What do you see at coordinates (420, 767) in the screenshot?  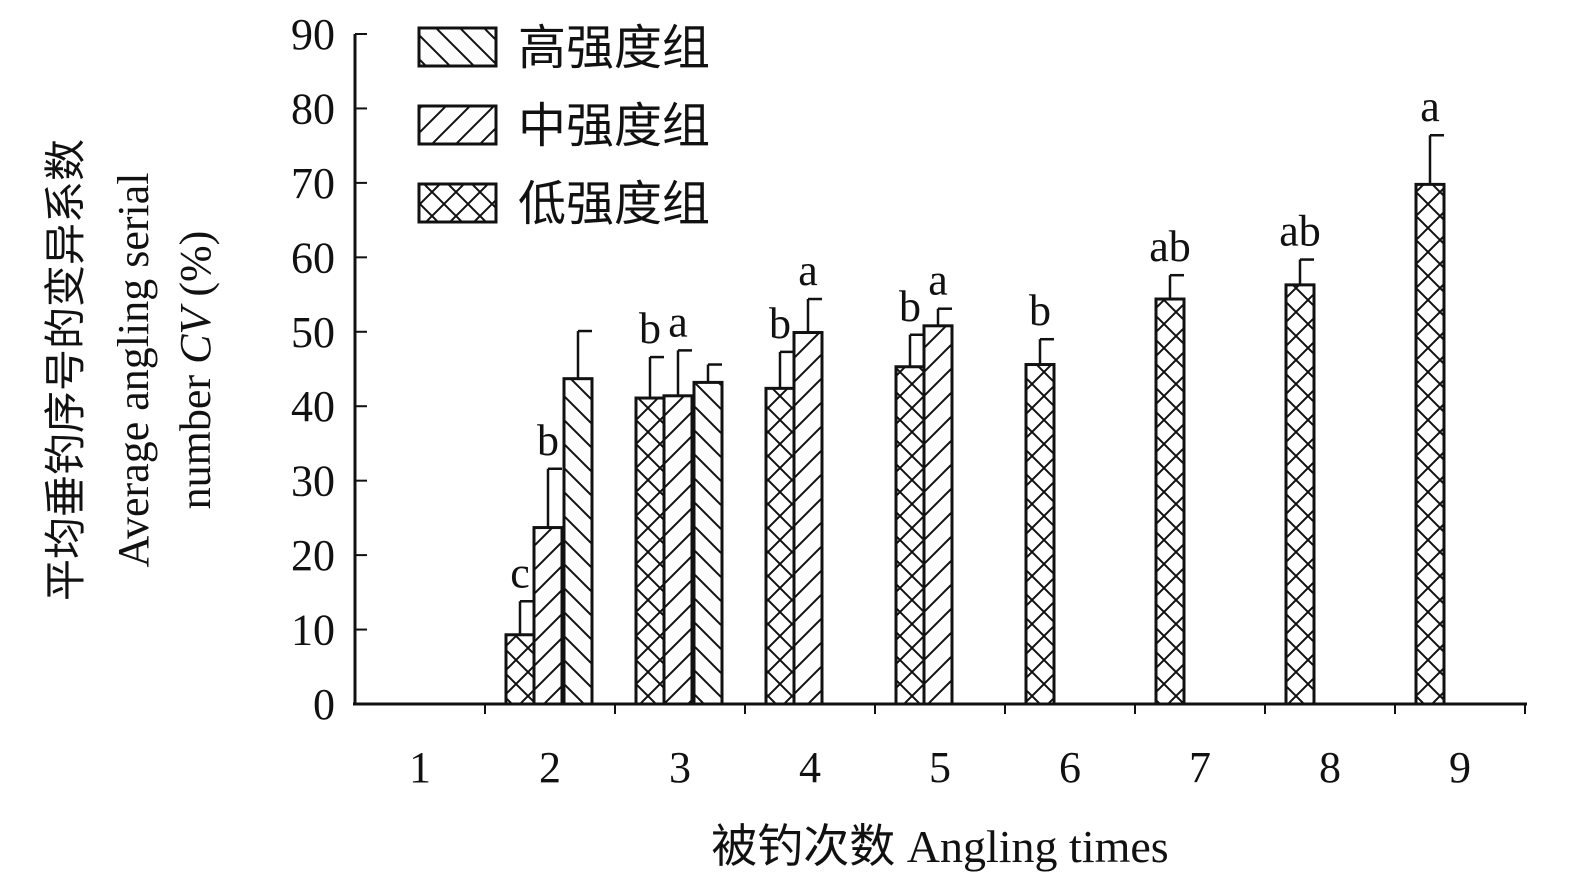 I see `x-tick-label: 1` at bounding box center [420, 767].